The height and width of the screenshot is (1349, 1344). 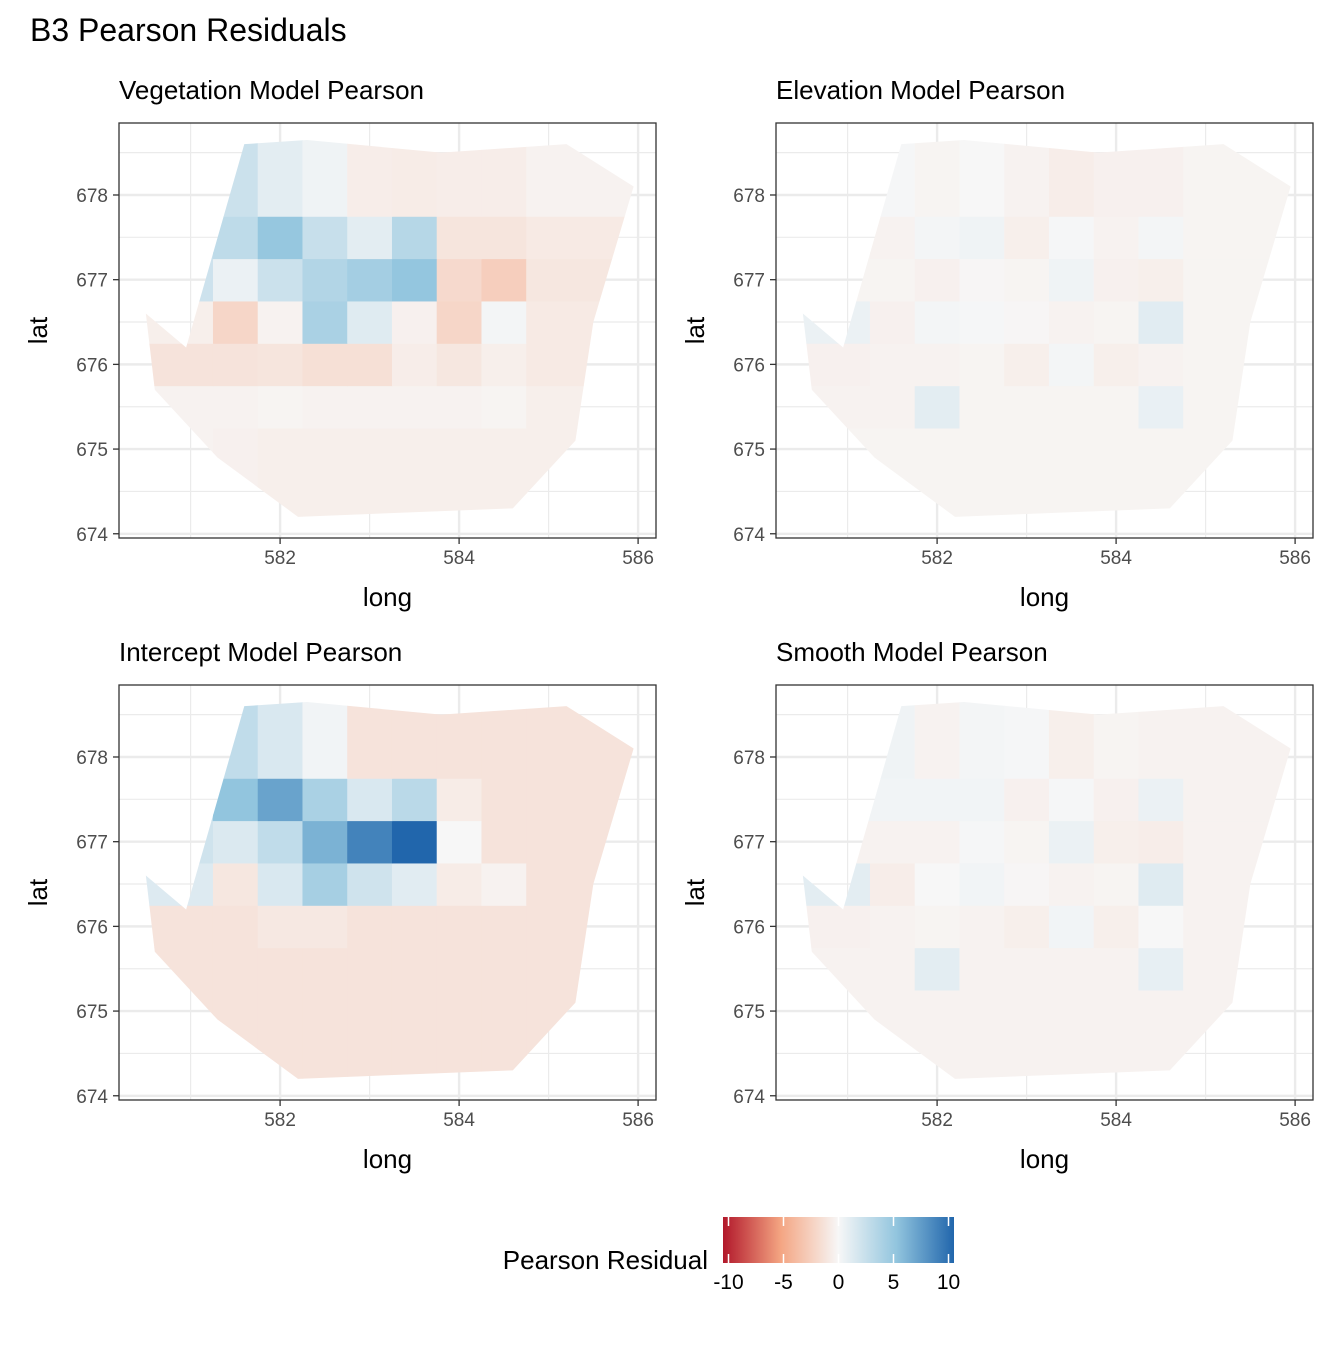 I want to click on y-tick-label: 676, so click(x=749, y=927).